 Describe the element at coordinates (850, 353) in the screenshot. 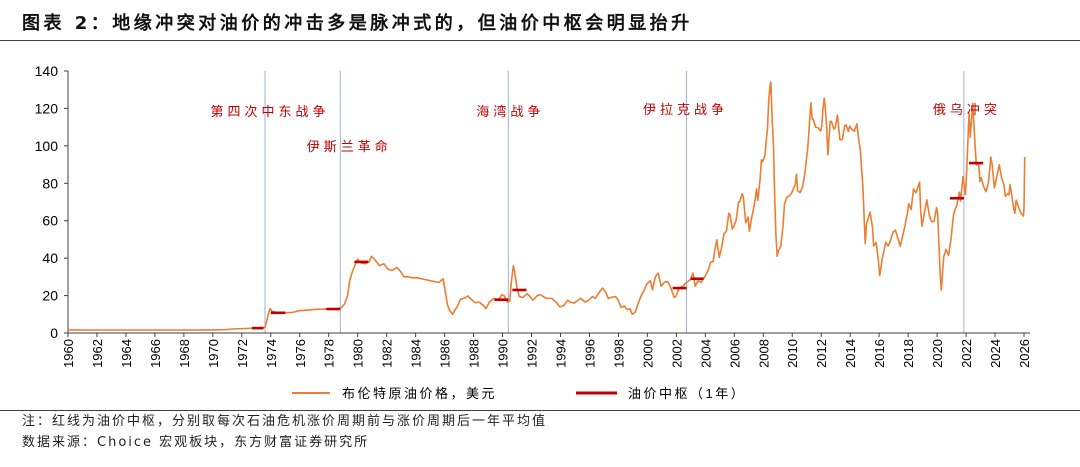

I see `x-tick-label: 2014` at that location.